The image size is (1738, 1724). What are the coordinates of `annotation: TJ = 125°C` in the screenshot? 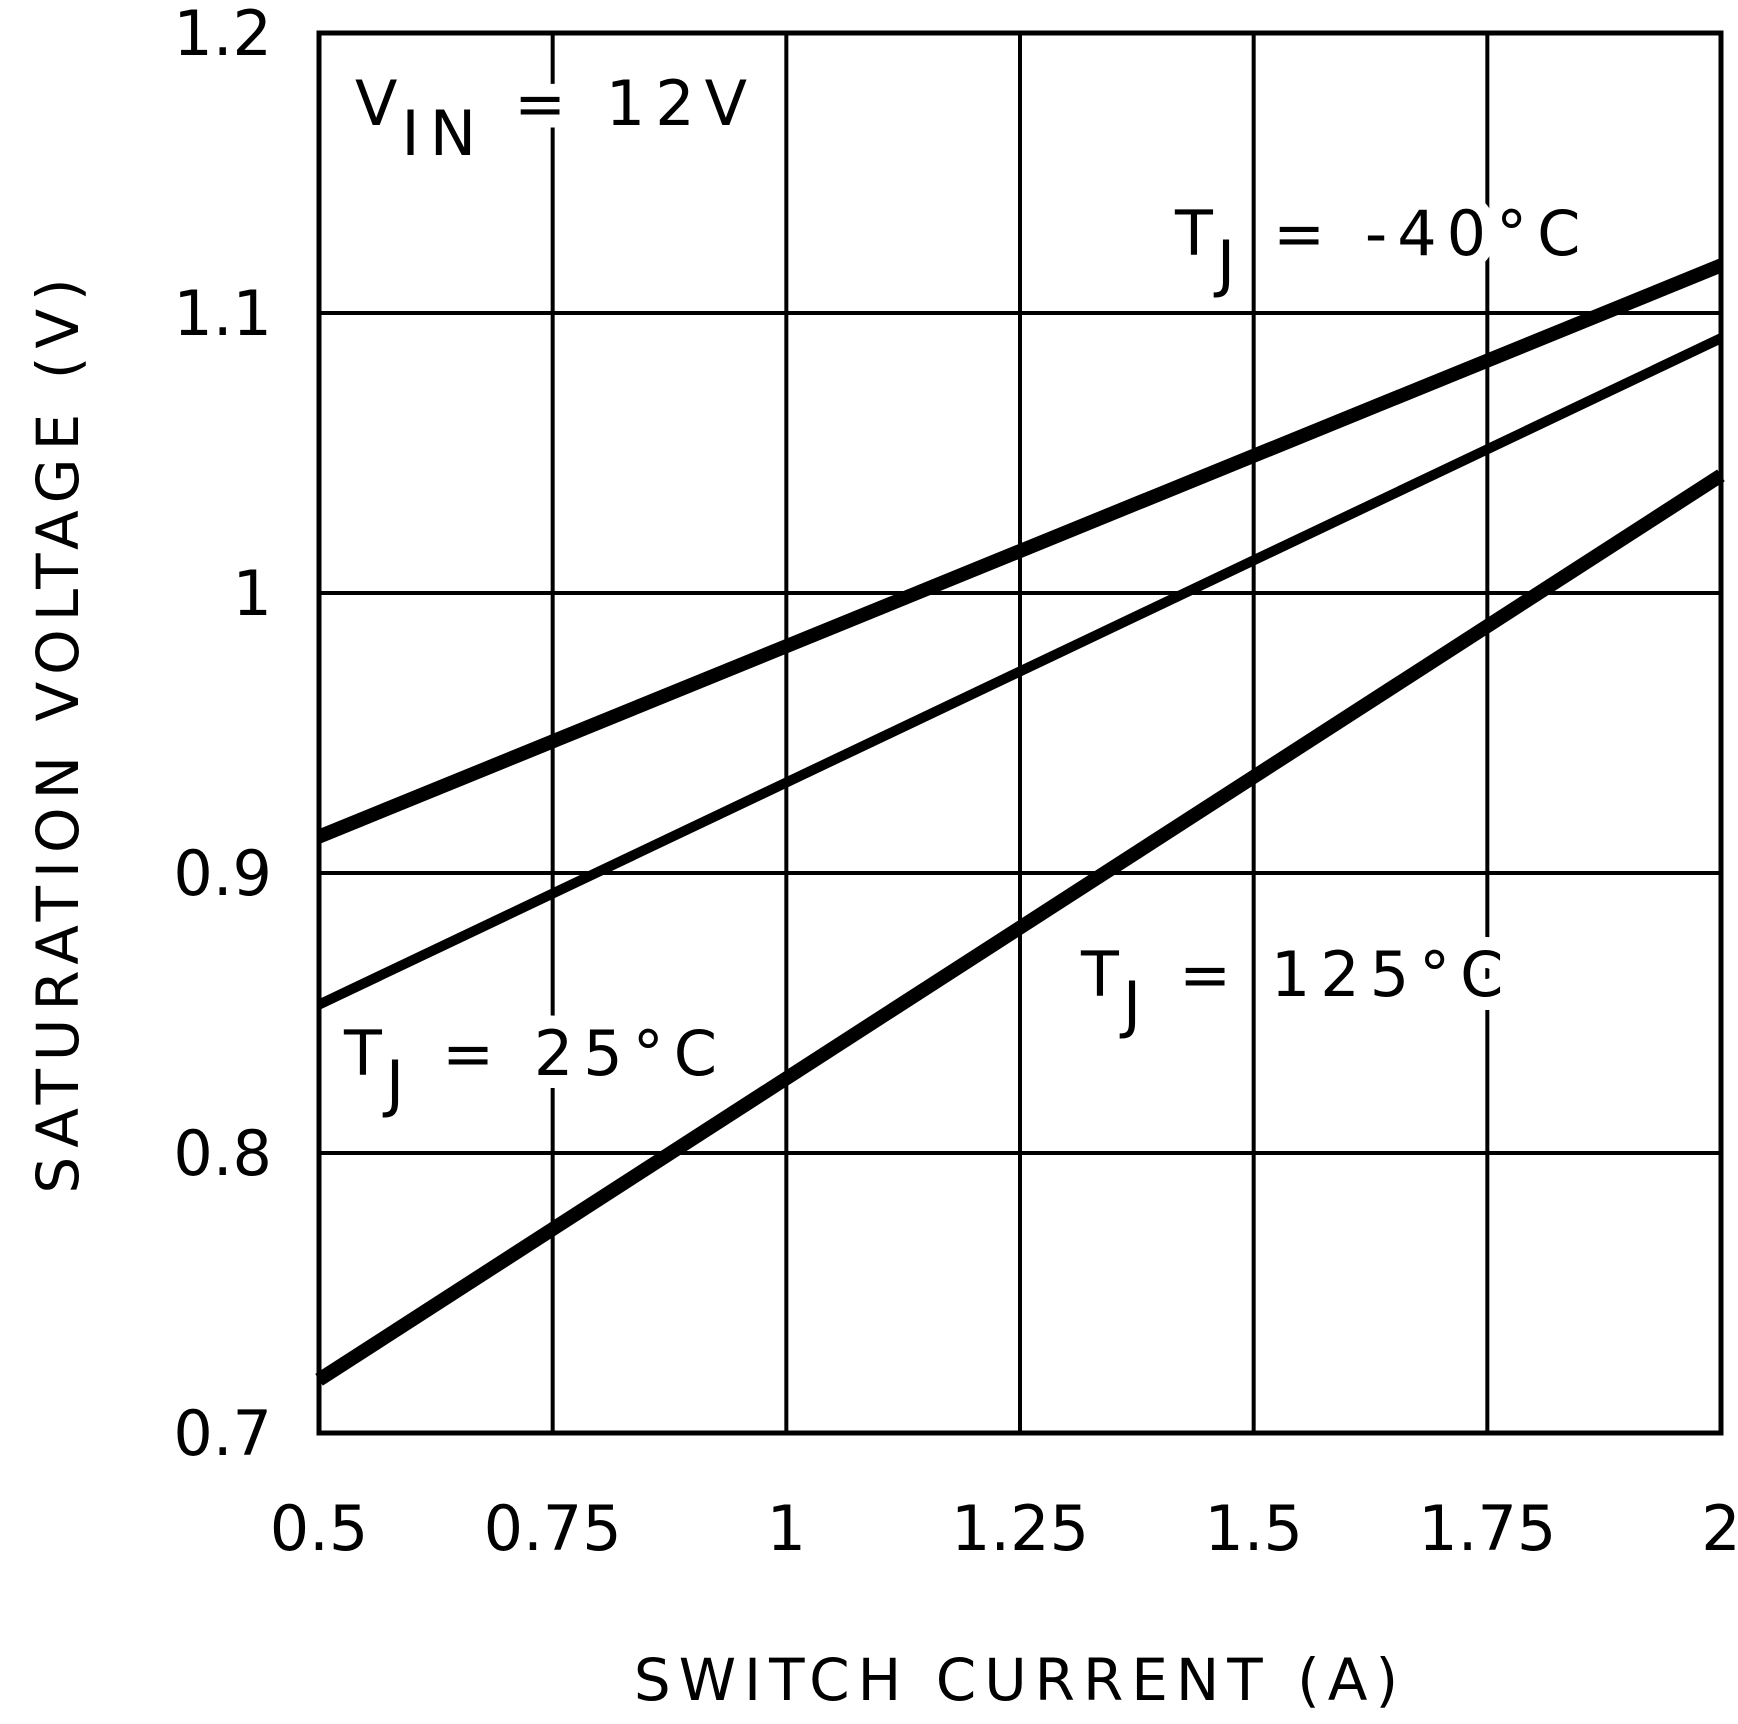 It's located at (1296, 989).